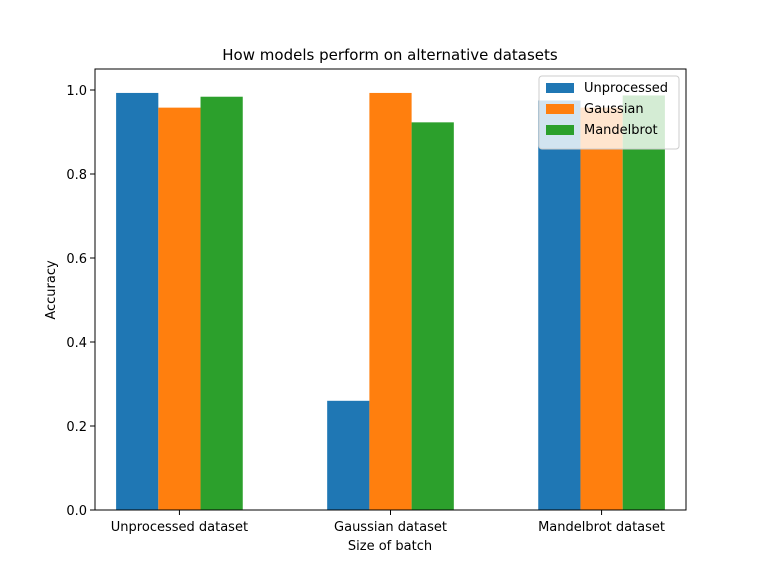 This screenshot has height=573, width=762. I want to click on y-tick-label: 0.6, so click(76, 259).